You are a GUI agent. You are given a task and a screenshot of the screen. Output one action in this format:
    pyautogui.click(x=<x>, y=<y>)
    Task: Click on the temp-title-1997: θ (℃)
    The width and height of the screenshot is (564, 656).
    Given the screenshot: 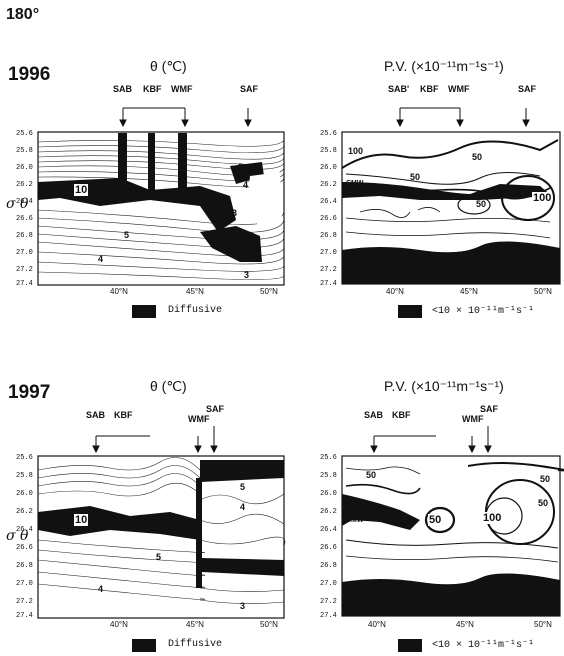 What is the action you would take?
    pyautogui.click(x=168, y=386)
    